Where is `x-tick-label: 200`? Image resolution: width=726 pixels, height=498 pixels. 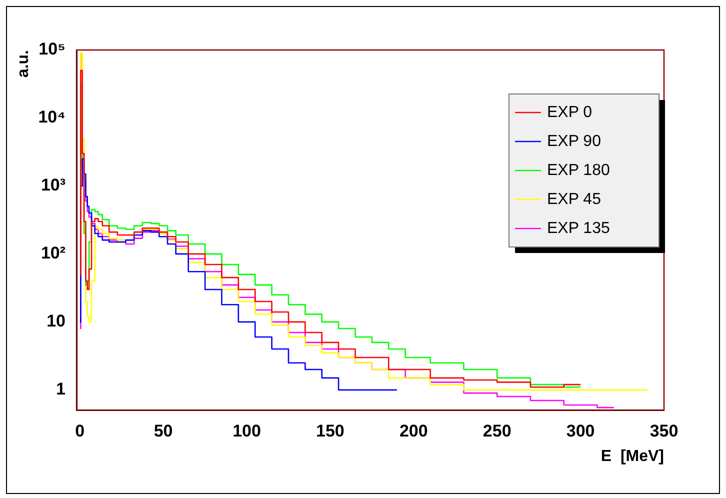 x-tick-label: 200 is located at coordinates (413, 430).